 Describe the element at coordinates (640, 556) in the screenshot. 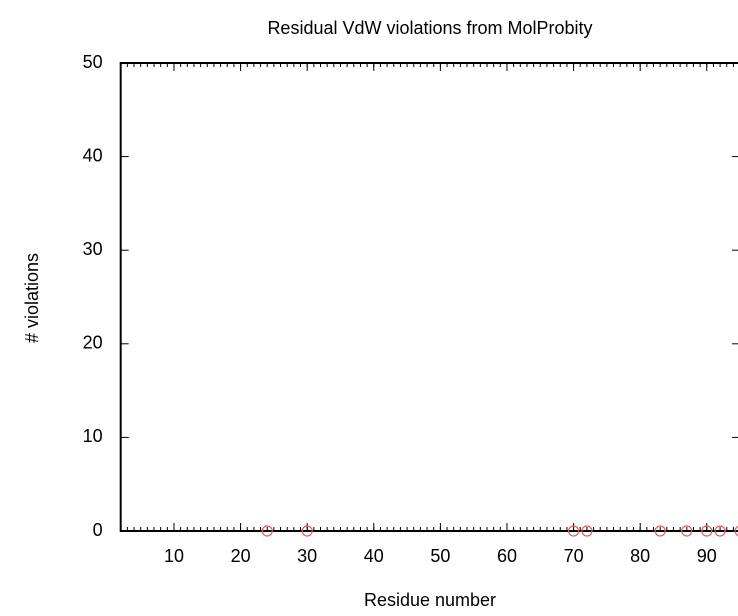

I see `x-tick-label: 80` at that location.